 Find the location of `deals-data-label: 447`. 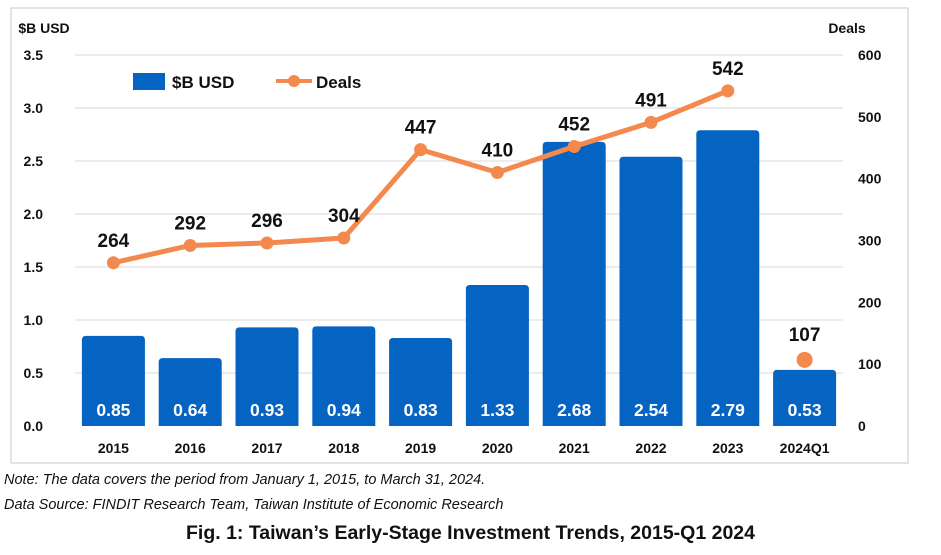

deals-data-label: 447 is located at coordinates (421, 128).